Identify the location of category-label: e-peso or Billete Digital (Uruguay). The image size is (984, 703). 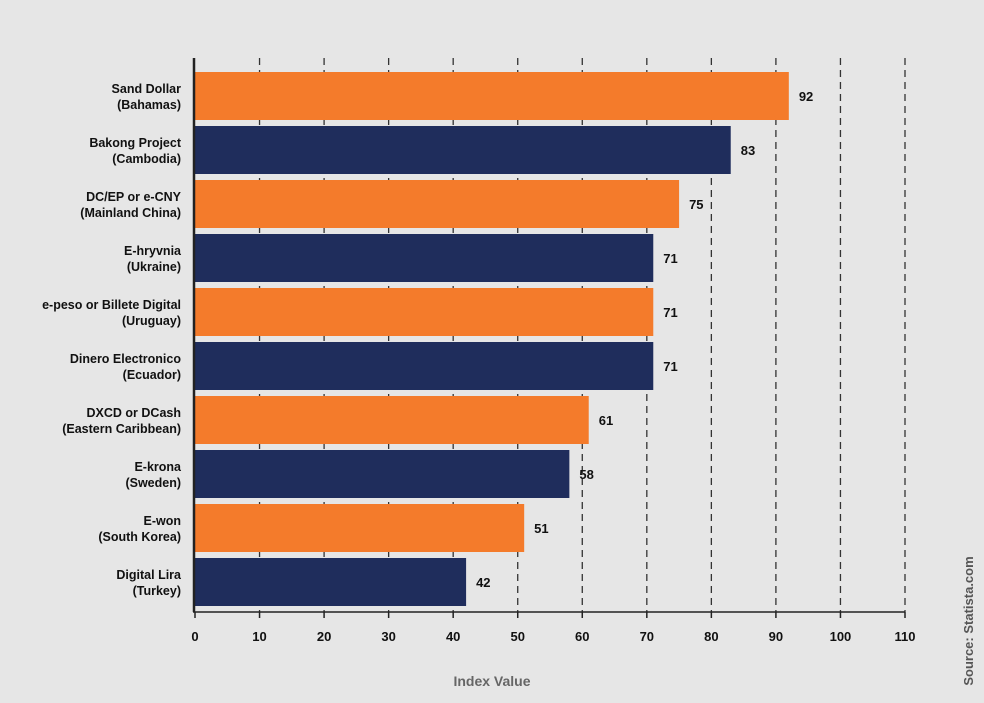
(111, 313).